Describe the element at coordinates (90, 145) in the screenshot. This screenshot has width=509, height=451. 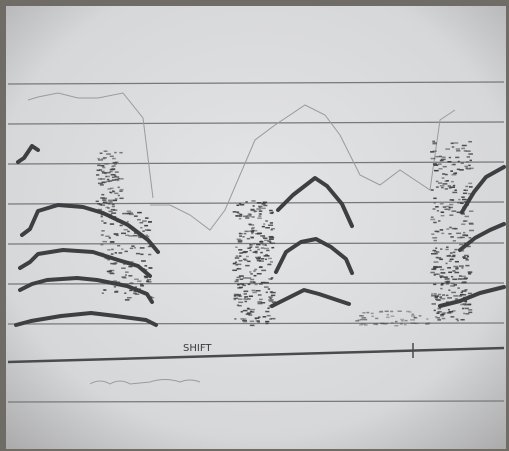
I see `trace-faint` at that location.